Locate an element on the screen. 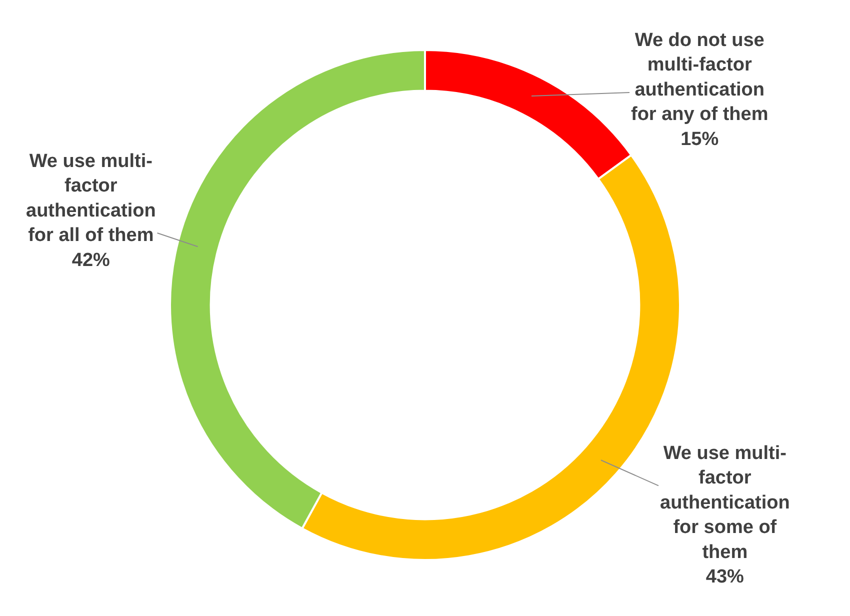  data-label: 43% is located at coordinates (725, 577).